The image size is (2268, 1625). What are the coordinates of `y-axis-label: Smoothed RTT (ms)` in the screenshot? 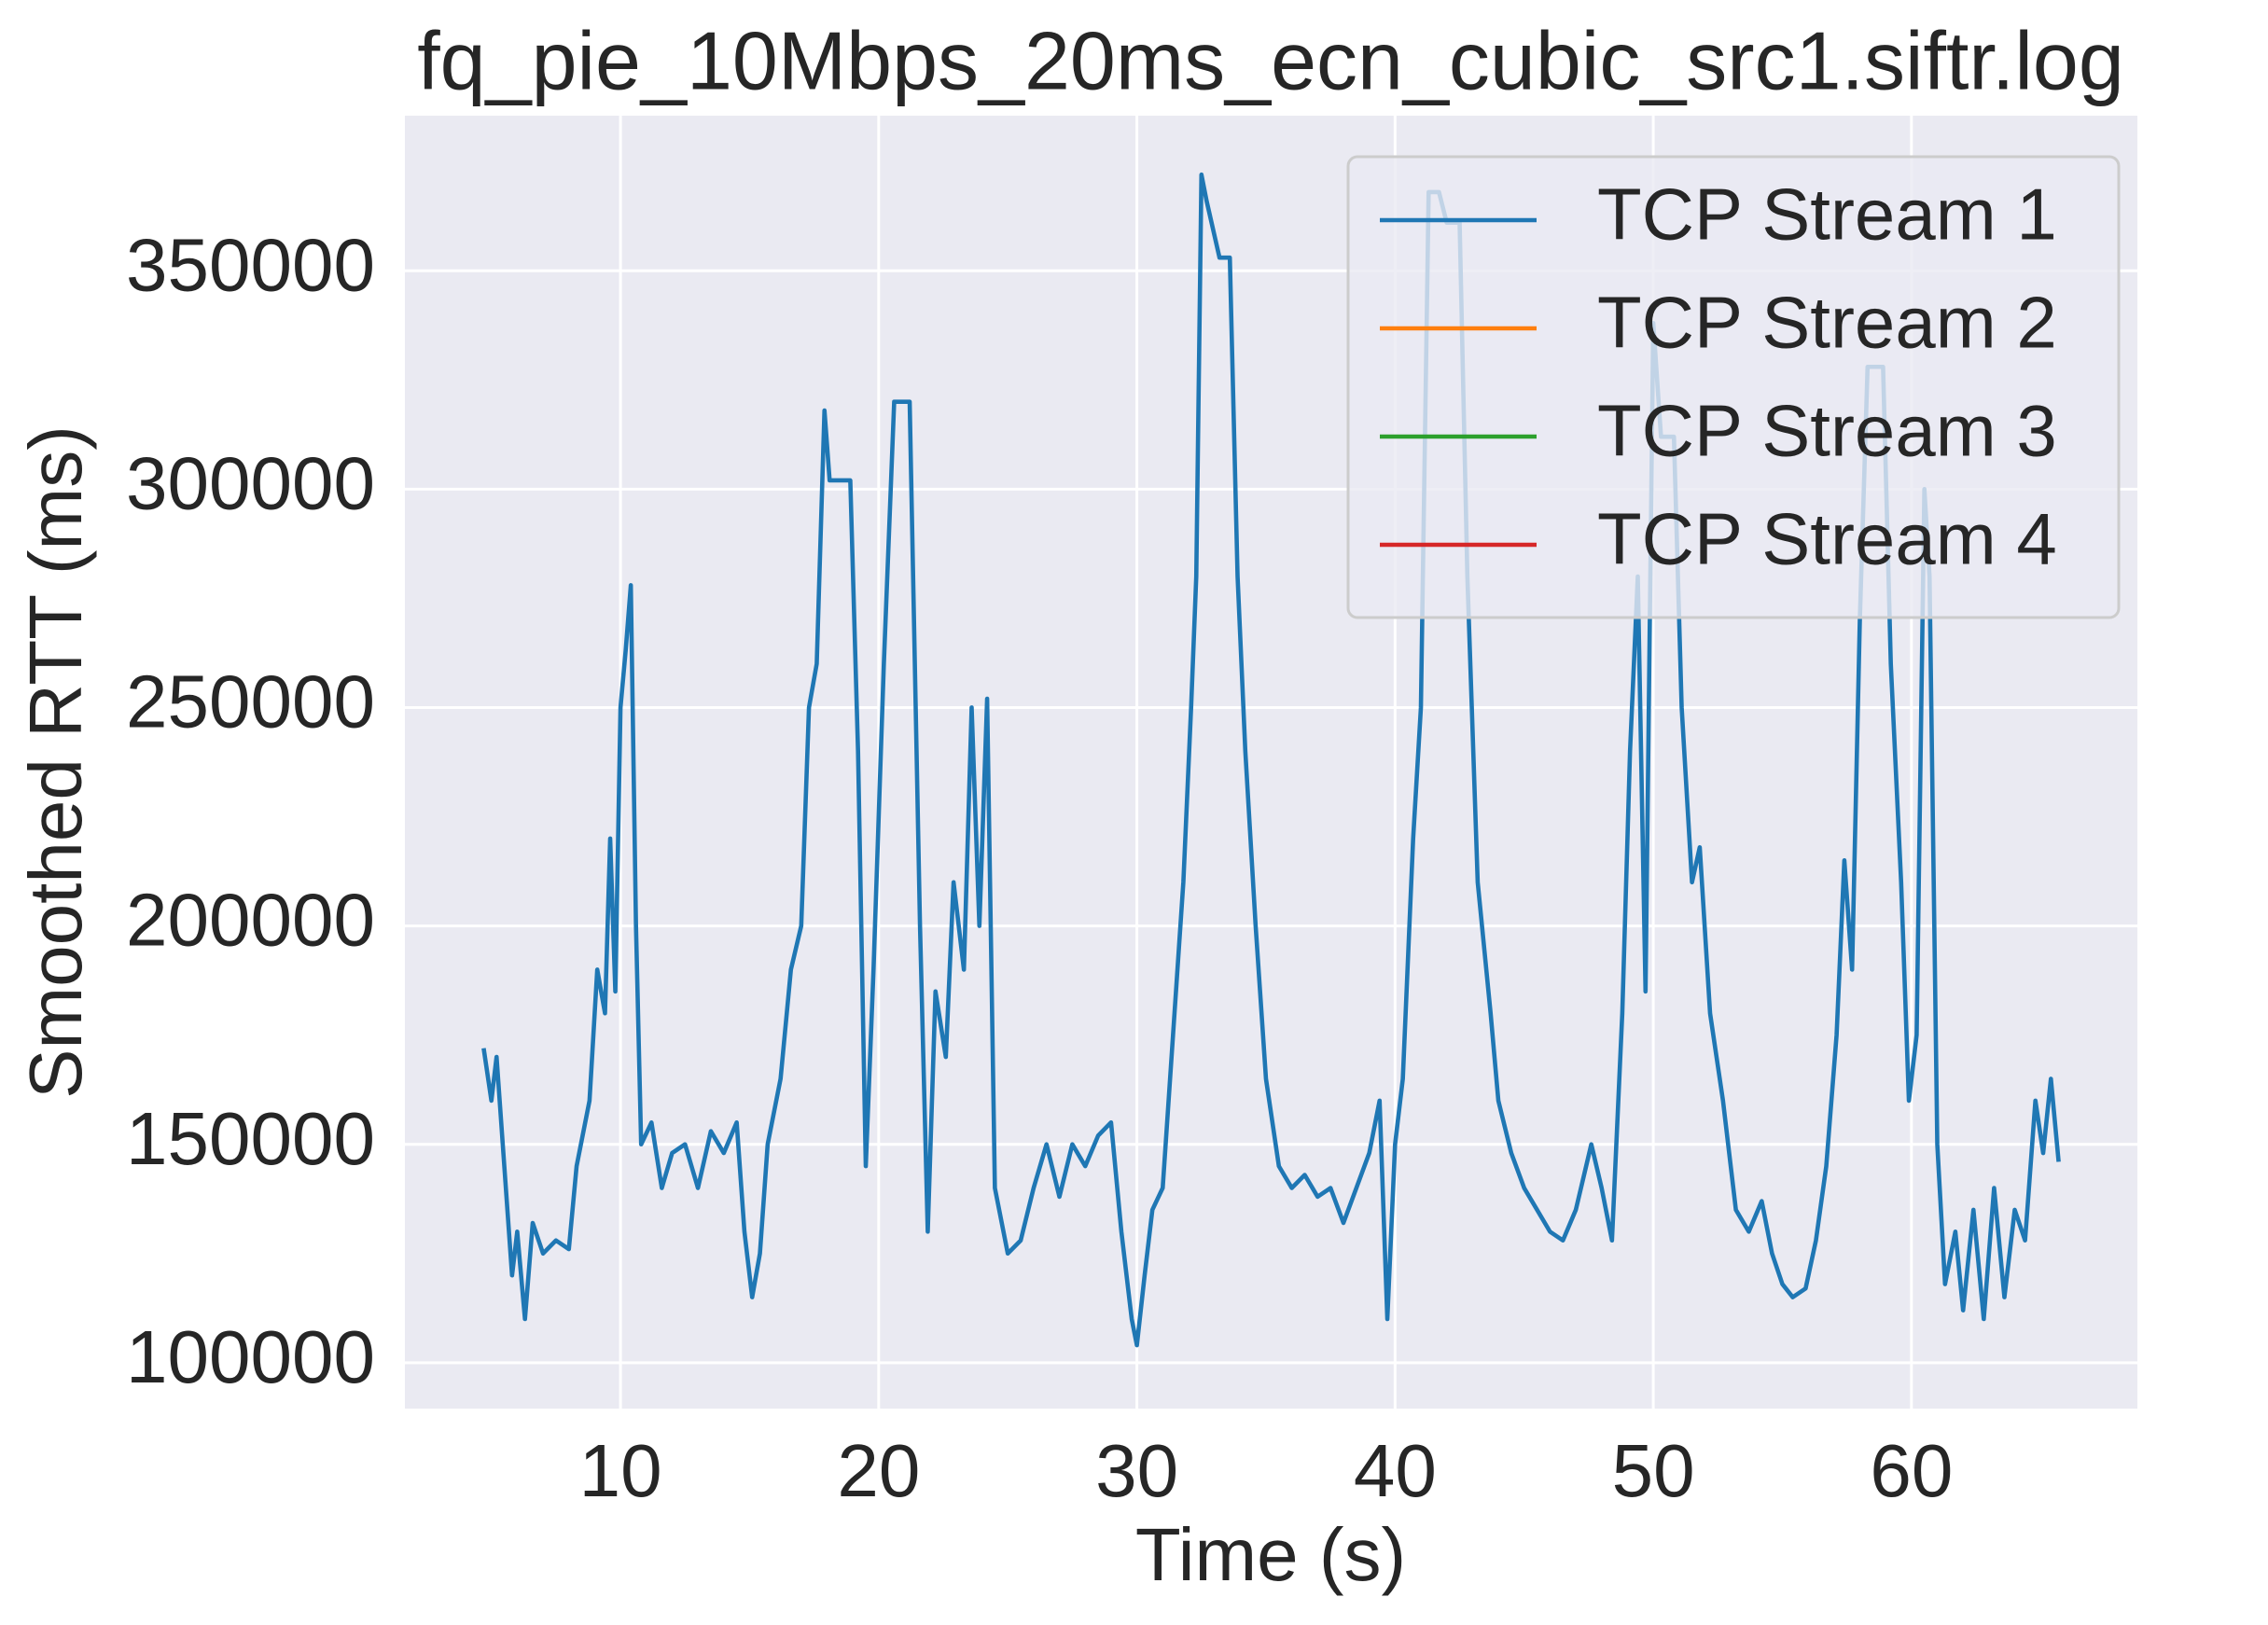 It's located at (55, 762).